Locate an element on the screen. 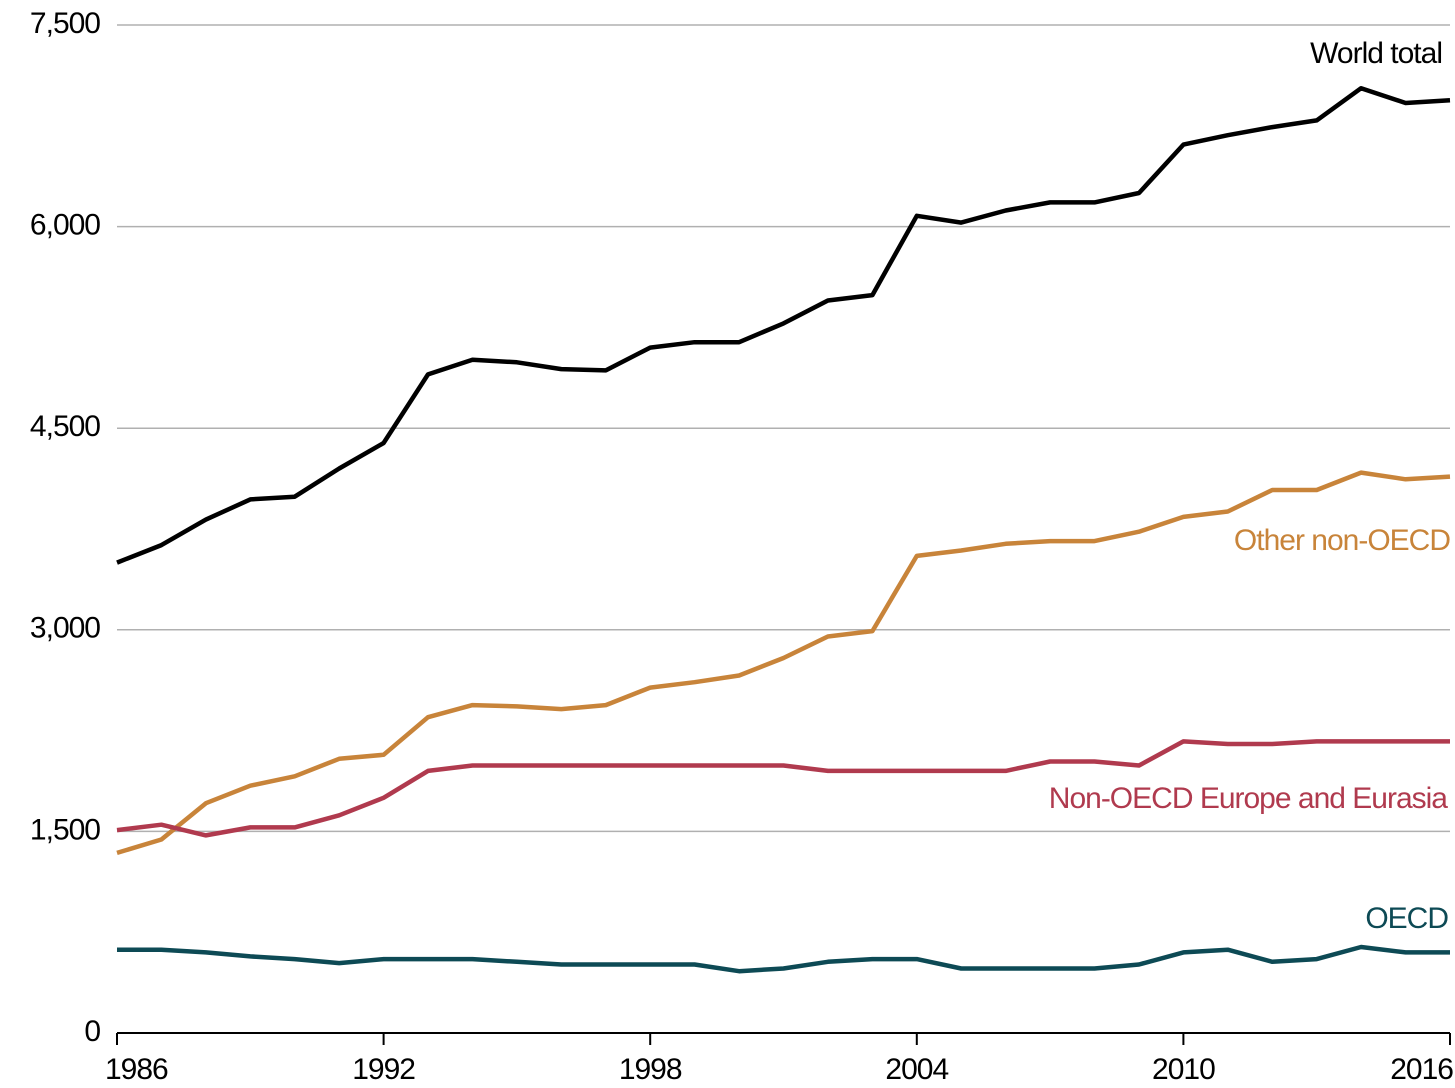 This screenshot has width=1455, height=1088. y-tick-label: 4,500 is located at coordinates (65, 426).